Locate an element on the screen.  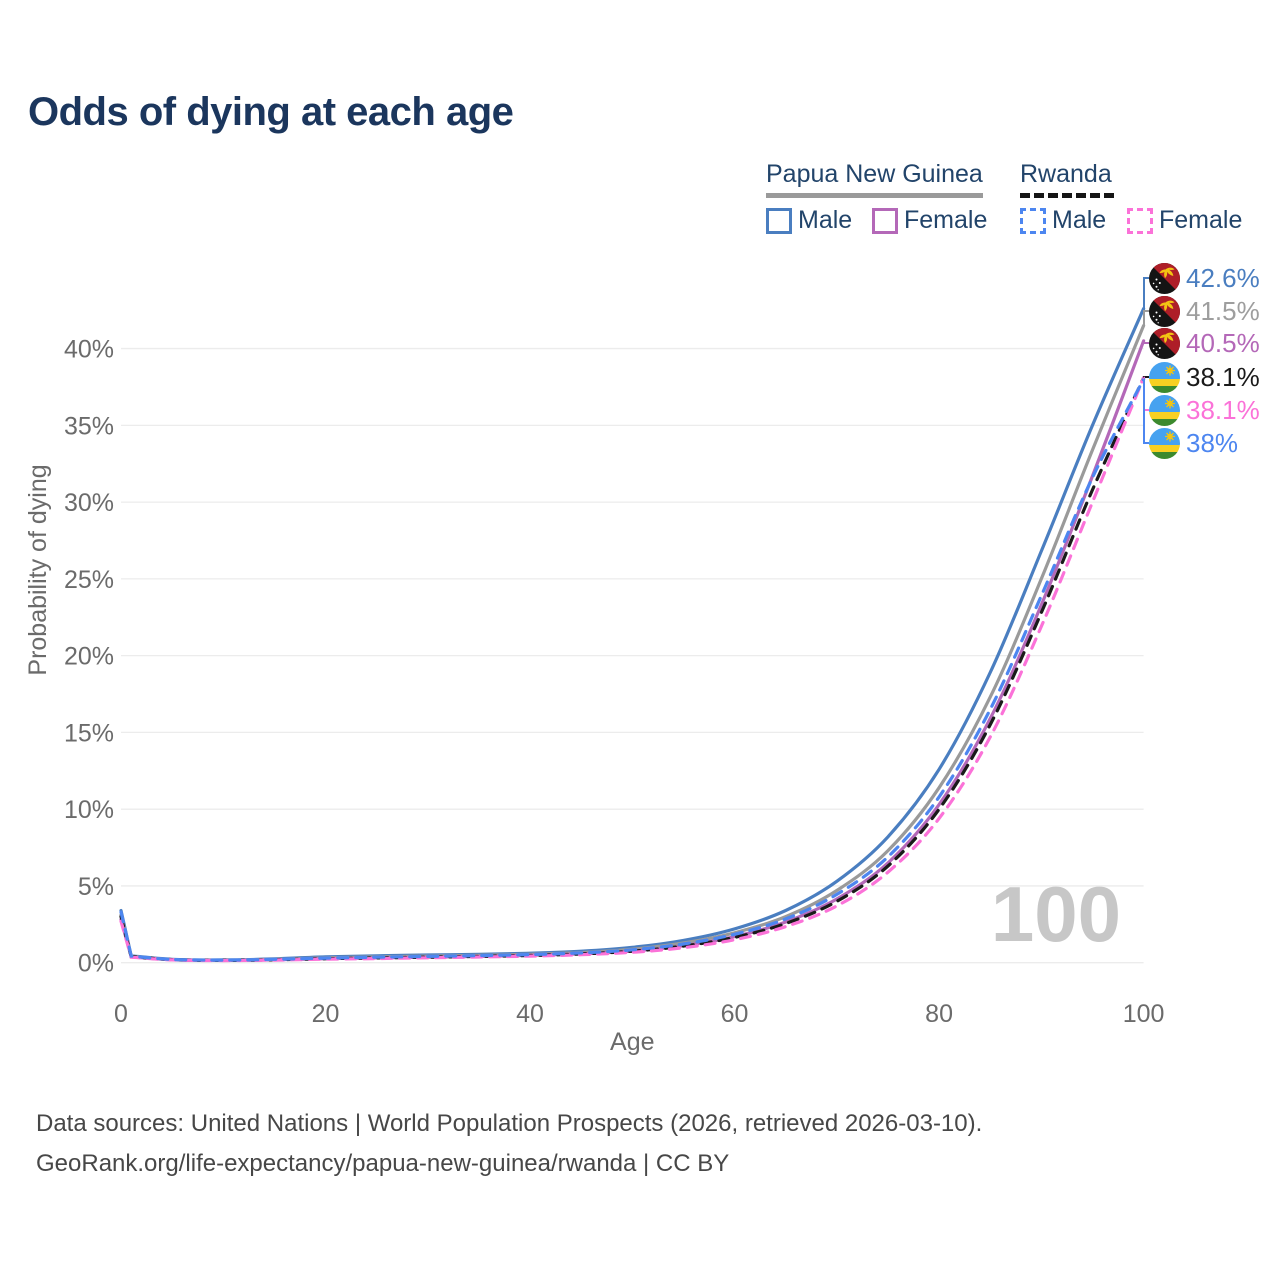
x-tick-label: 80 is located at coordinates (939, 1014).